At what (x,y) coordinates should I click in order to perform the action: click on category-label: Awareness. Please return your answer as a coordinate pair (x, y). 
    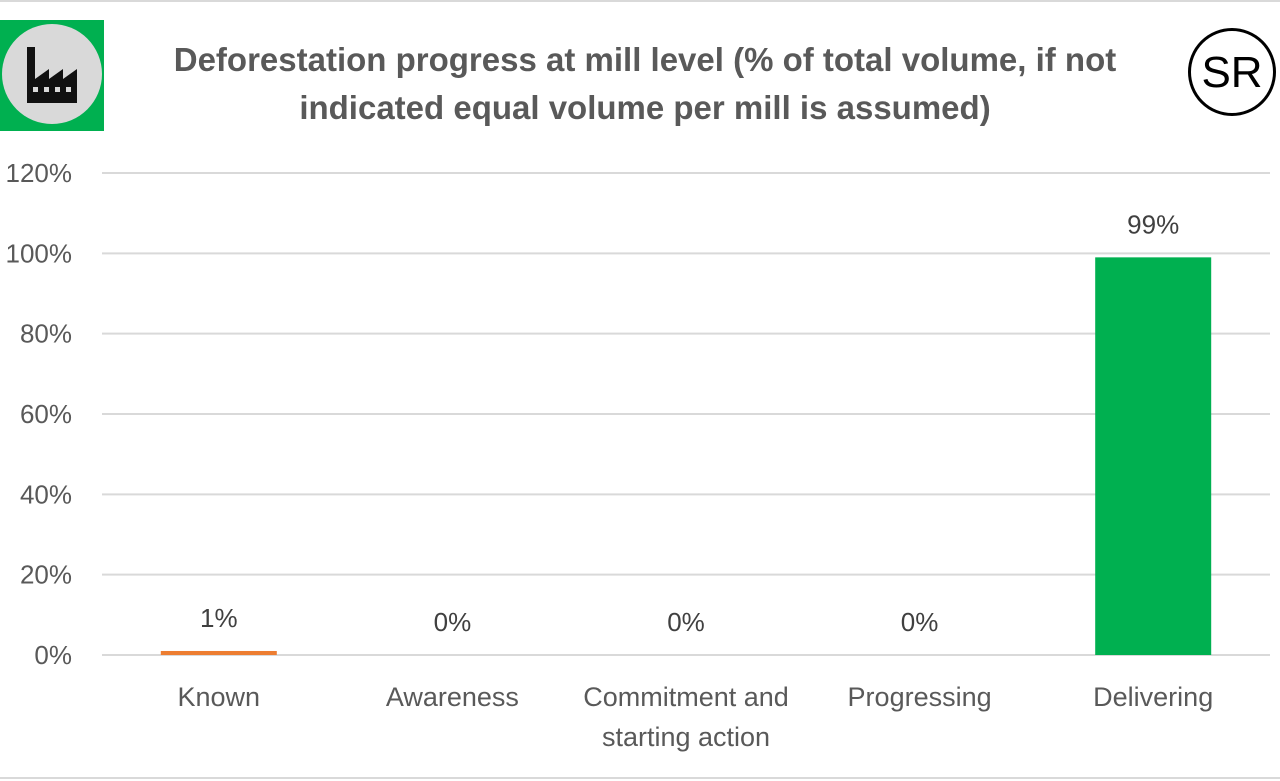
    Looking at the image, I should click on (452, 697).